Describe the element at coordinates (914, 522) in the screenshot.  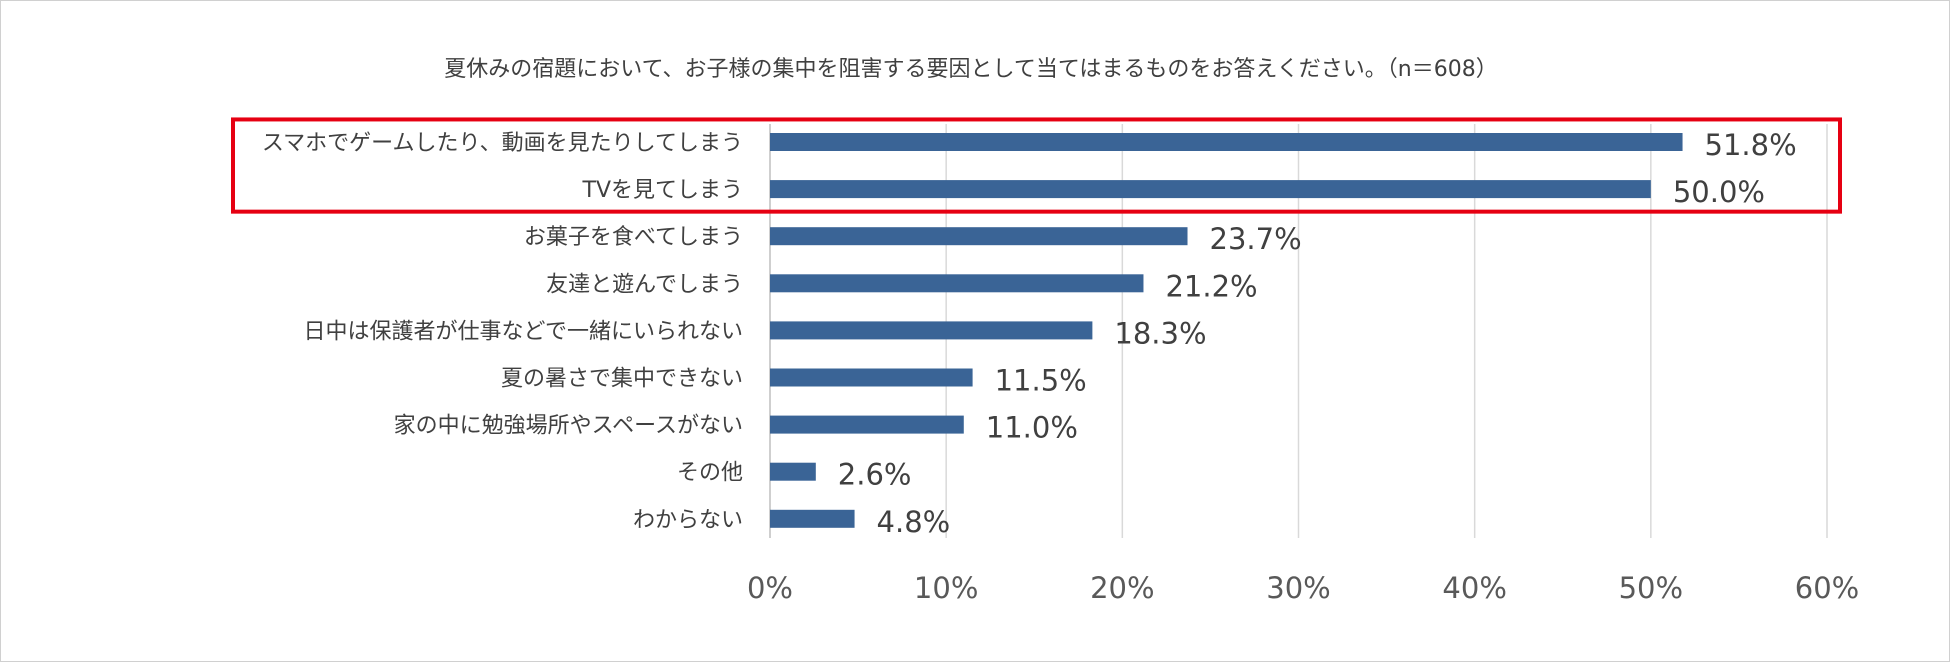
I see `data-label: 4.8%` at that location.